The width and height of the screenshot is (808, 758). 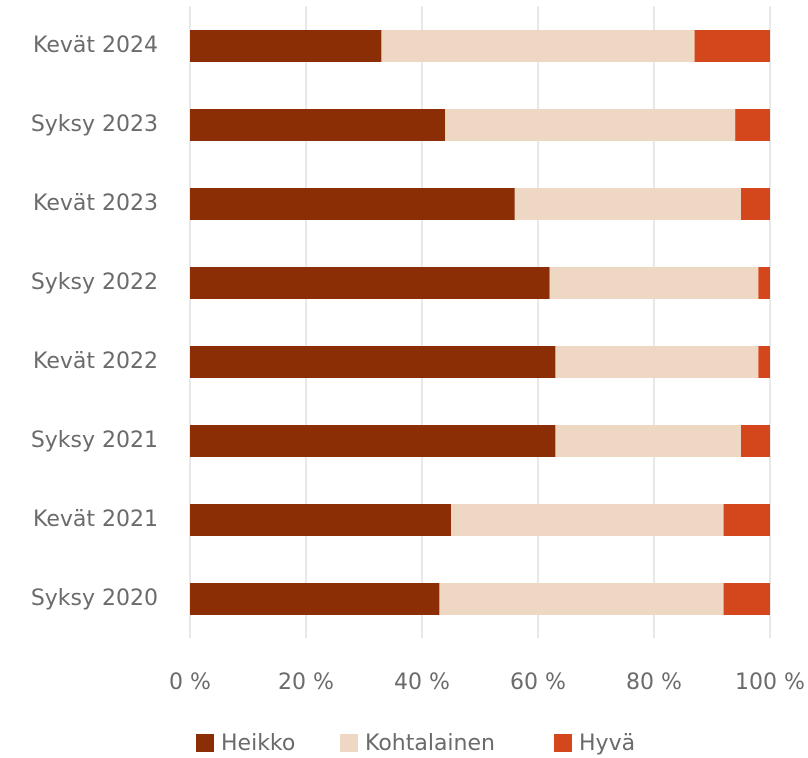 What do you see at coordinates (94, 124) in the screenshot?
I see `y-tick-label: Syksy 2023` at bounding box center [94, 124].